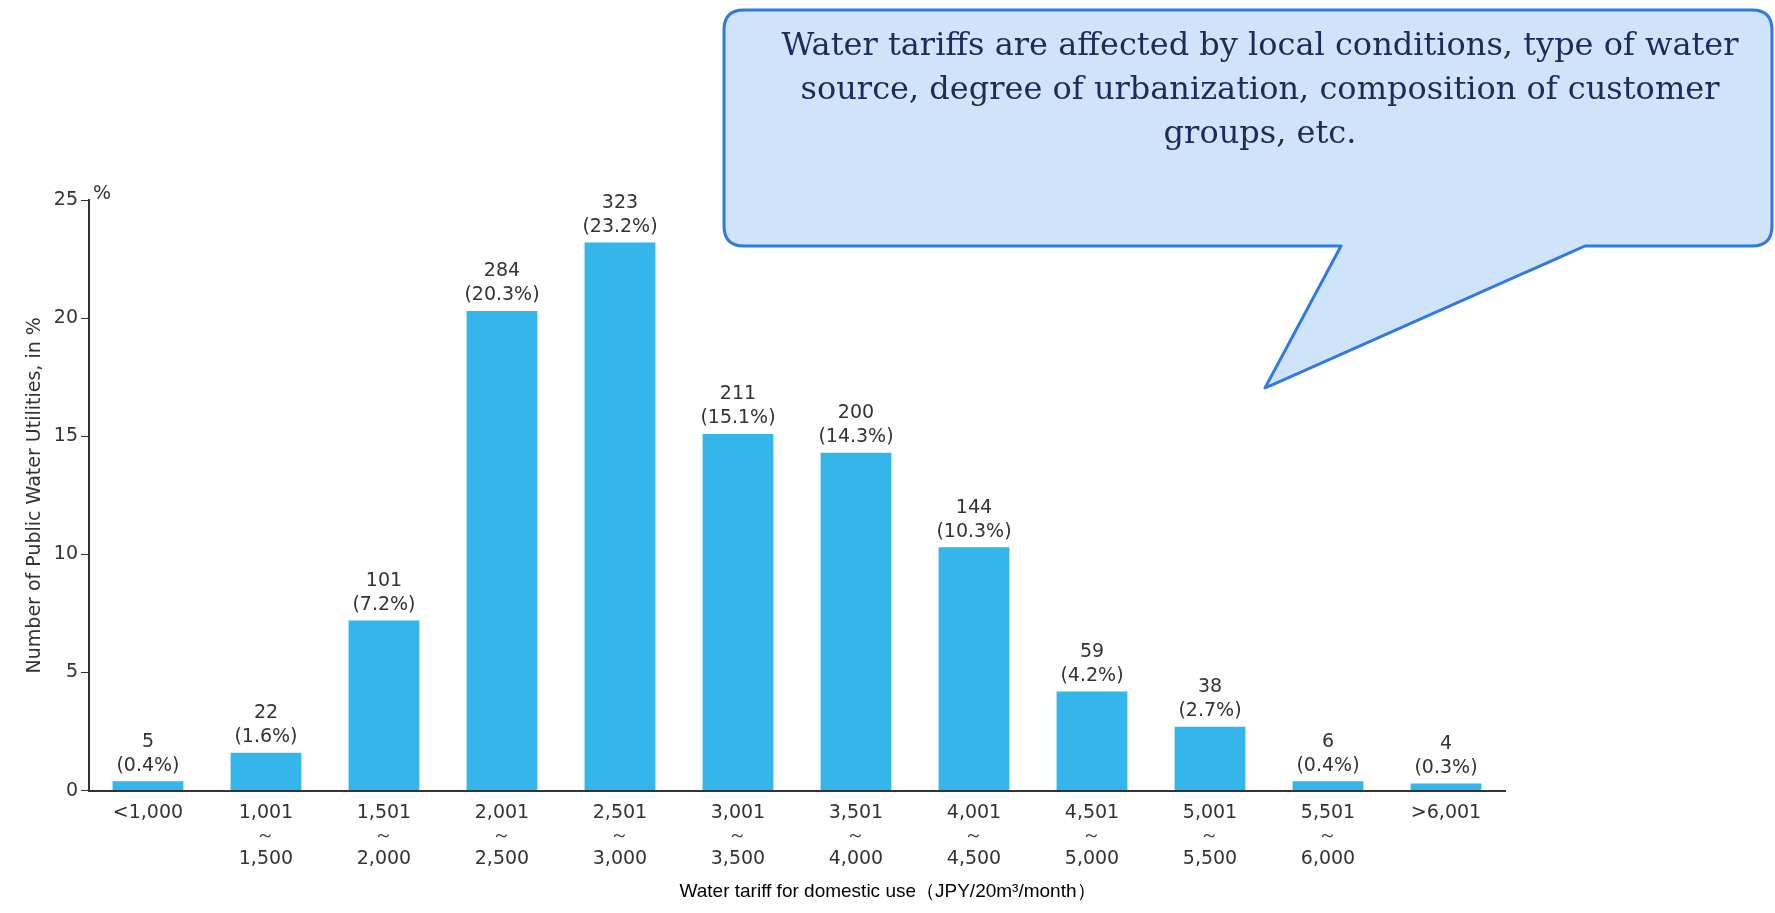  I want to click on data-label: 38 (2.7%), so click(1210, 697).